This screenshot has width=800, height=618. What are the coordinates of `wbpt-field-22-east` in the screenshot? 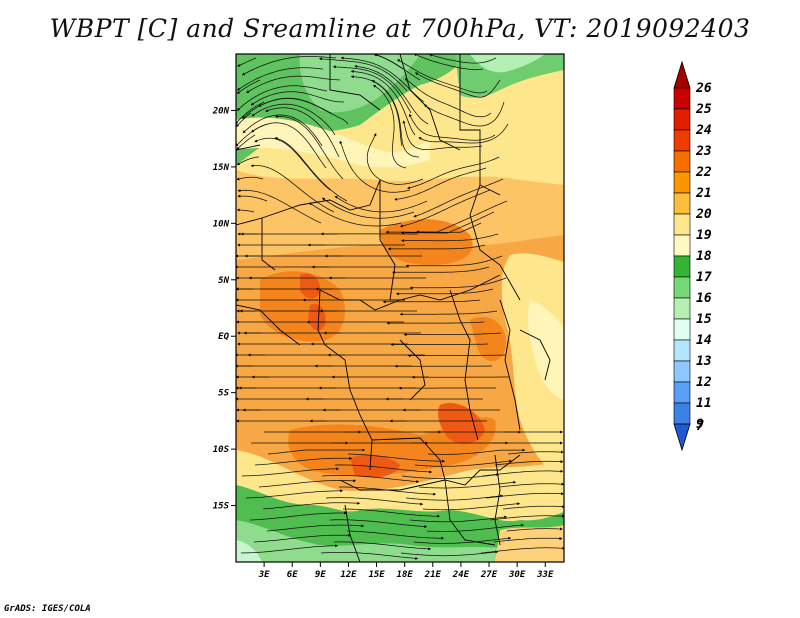 It's located at (488, 339).